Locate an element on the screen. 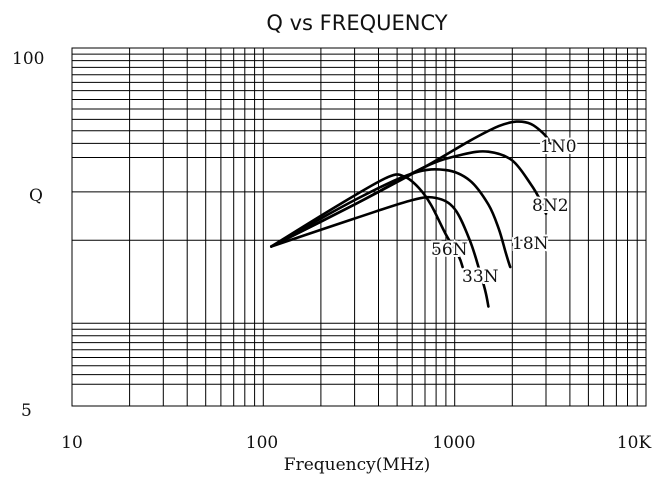  x-tick-label-1000: 1000 is located at coordinates (453, 443).